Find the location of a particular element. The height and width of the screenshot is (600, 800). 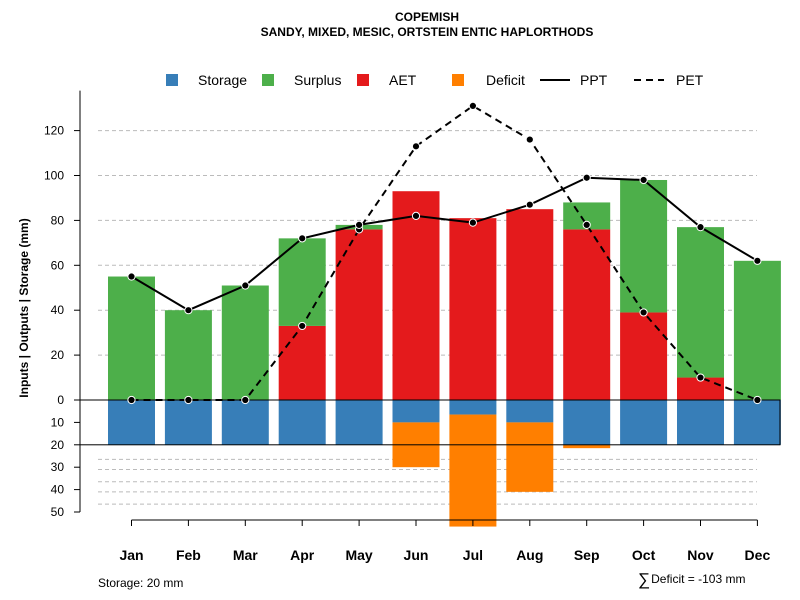

x-tick-label: Aug is located at coordinates (529, 555).